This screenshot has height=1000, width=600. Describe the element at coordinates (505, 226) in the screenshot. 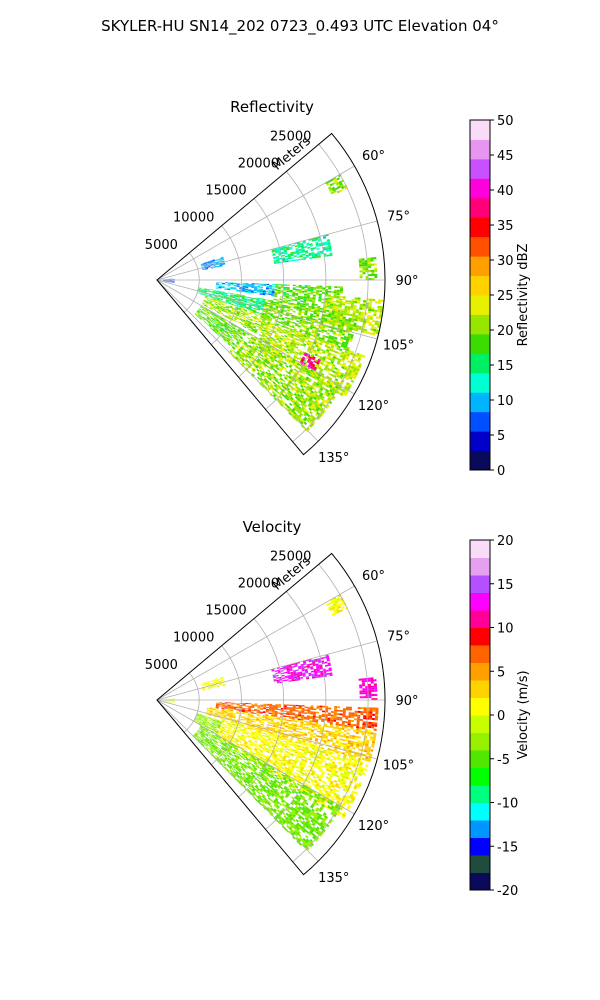

I see `colorbar-tick-label: 35` at that location.